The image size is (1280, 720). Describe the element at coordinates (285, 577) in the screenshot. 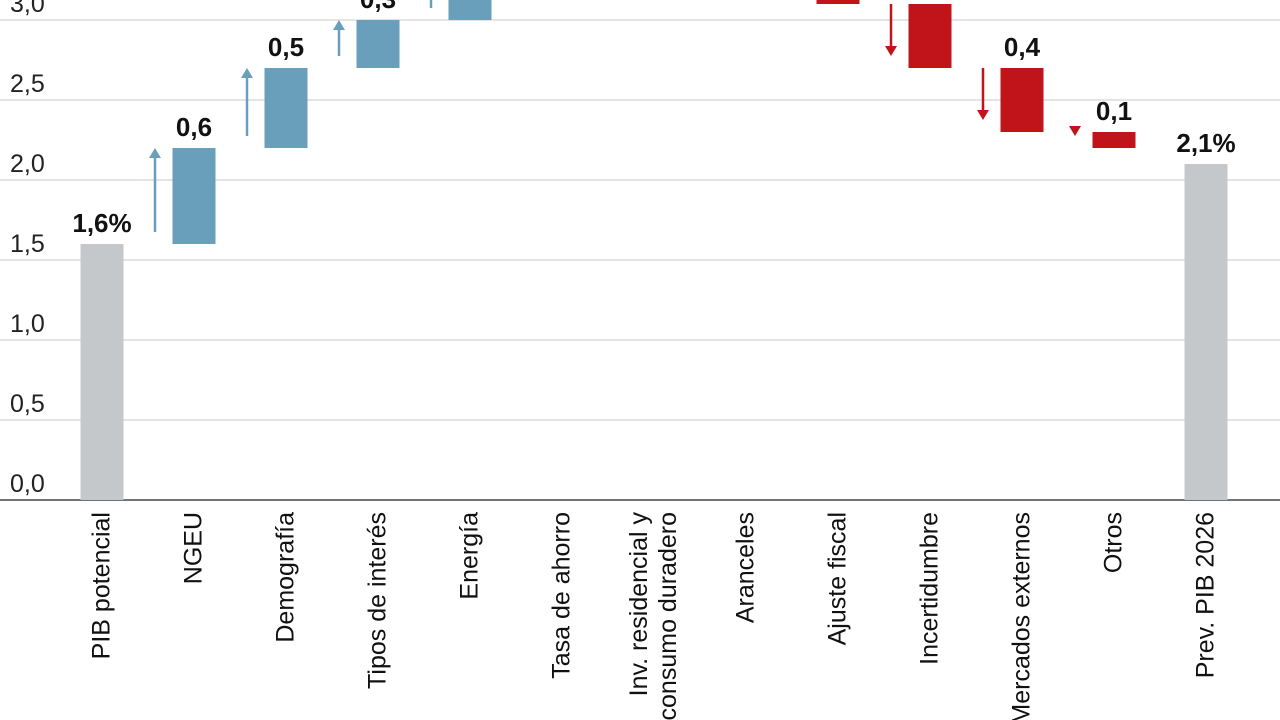

I see `x-tick-label: Demografía` at that location.